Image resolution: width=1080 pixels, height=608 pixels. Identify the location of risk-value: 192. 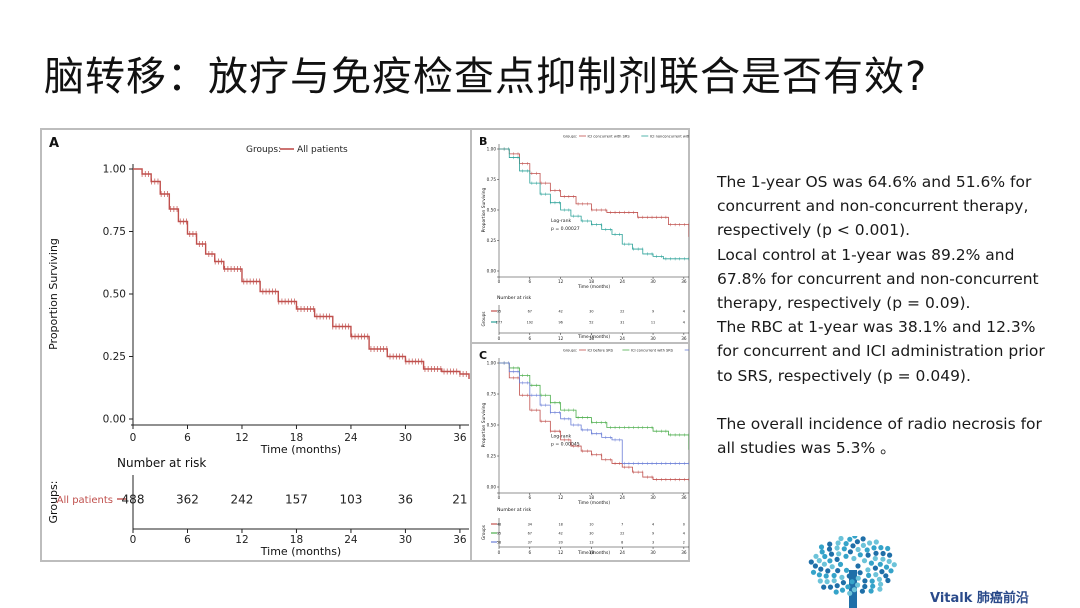
(530, 323).